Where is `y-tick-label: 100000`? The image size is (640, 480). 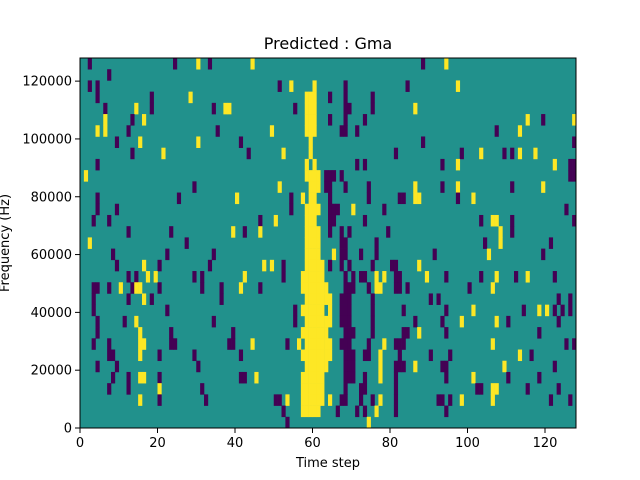 y-tick-label: 100000 is located at coordinates (47, 139).